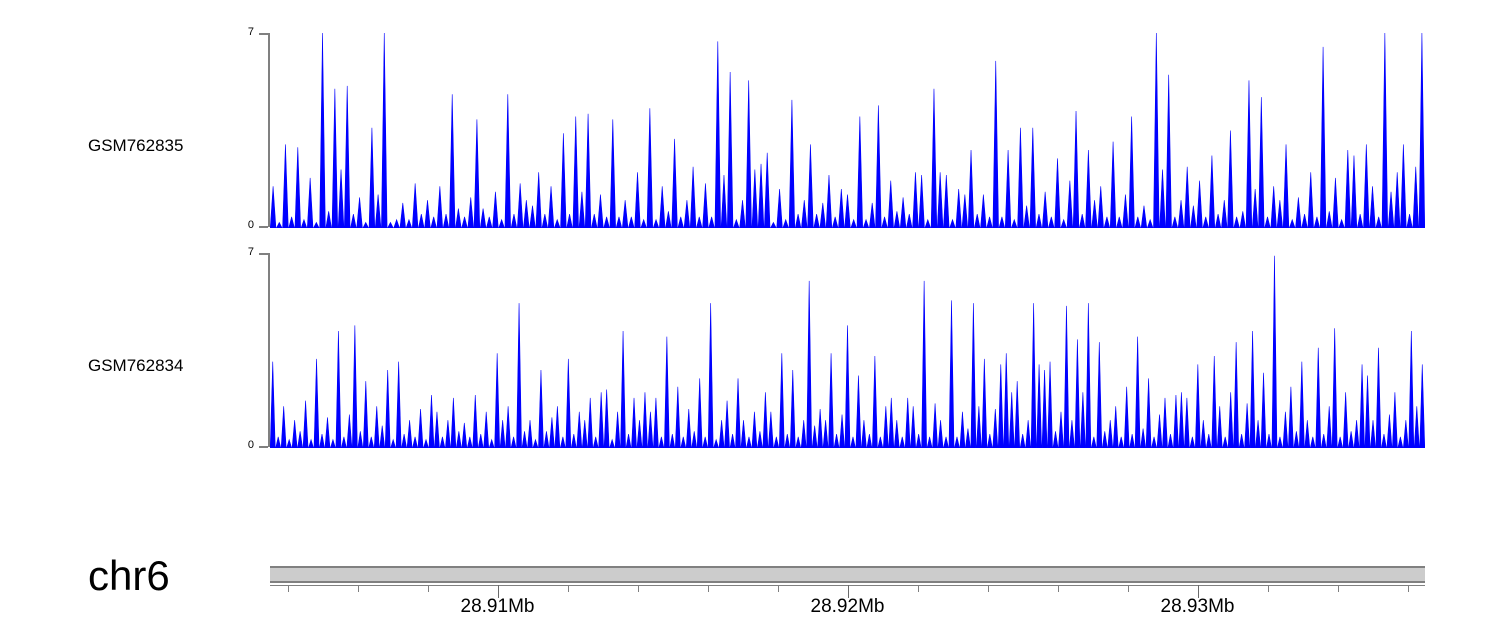 The height and width of the screenshot is (640, 1500). What do you see at coordinates (136, 365) in the screenshot?
I see `track-label-gsm762834: GSM762834` at bounding box center [136, 365].